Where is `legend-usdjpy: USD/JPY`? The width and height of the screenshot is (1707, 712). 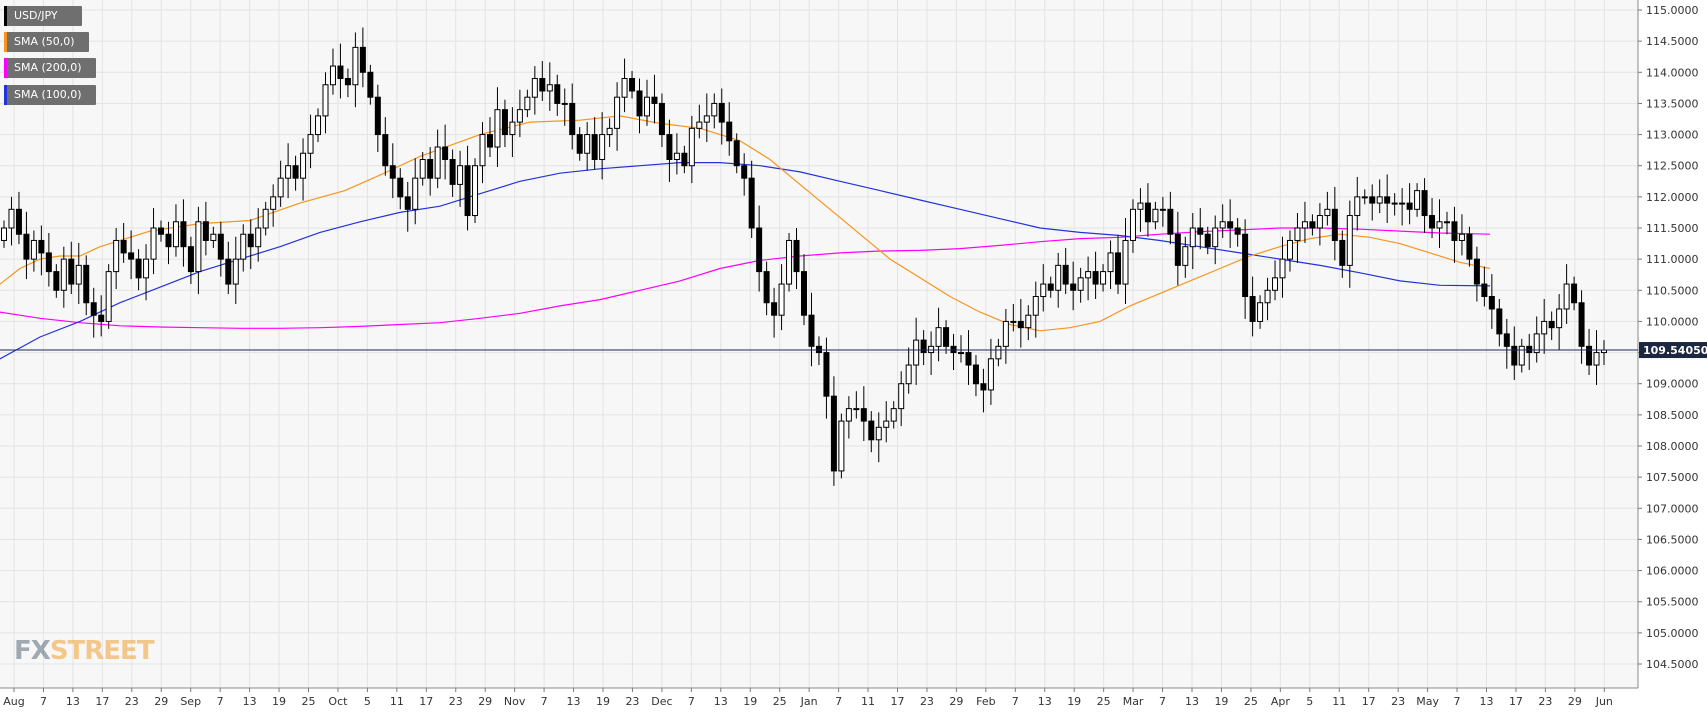
legend-usdjpy: USD/JPY is located at coordinates (43, 16).